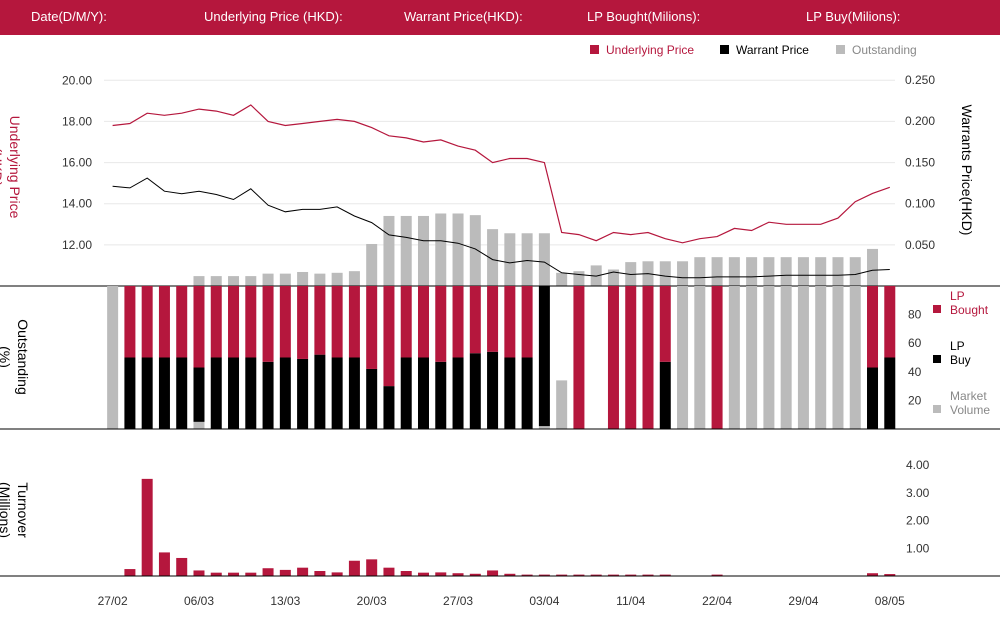  I want to click on x-tick-label: 11/04, so click(630, 601).